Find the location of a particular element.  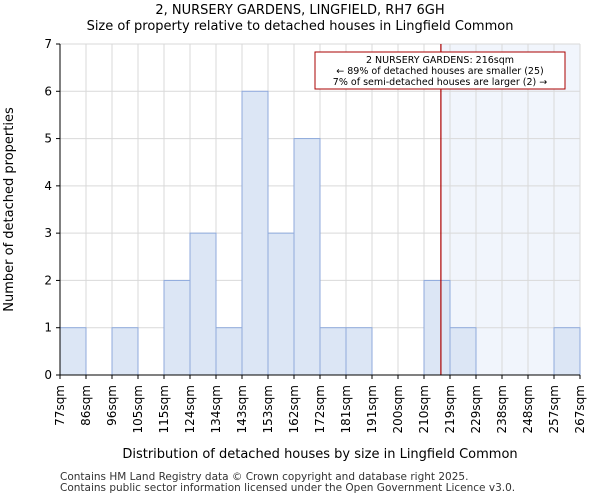

x-tick-label: 172sqm is located at coordinates (320, 409).